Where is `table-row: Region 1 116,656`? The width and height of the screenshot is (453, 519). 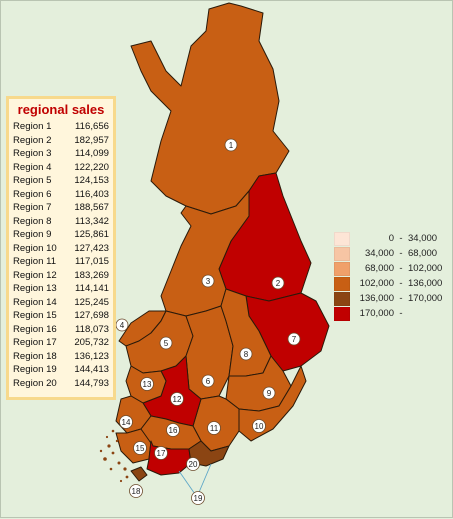
table-row: Region 1 116,656 is located at coordinates (61, 127).